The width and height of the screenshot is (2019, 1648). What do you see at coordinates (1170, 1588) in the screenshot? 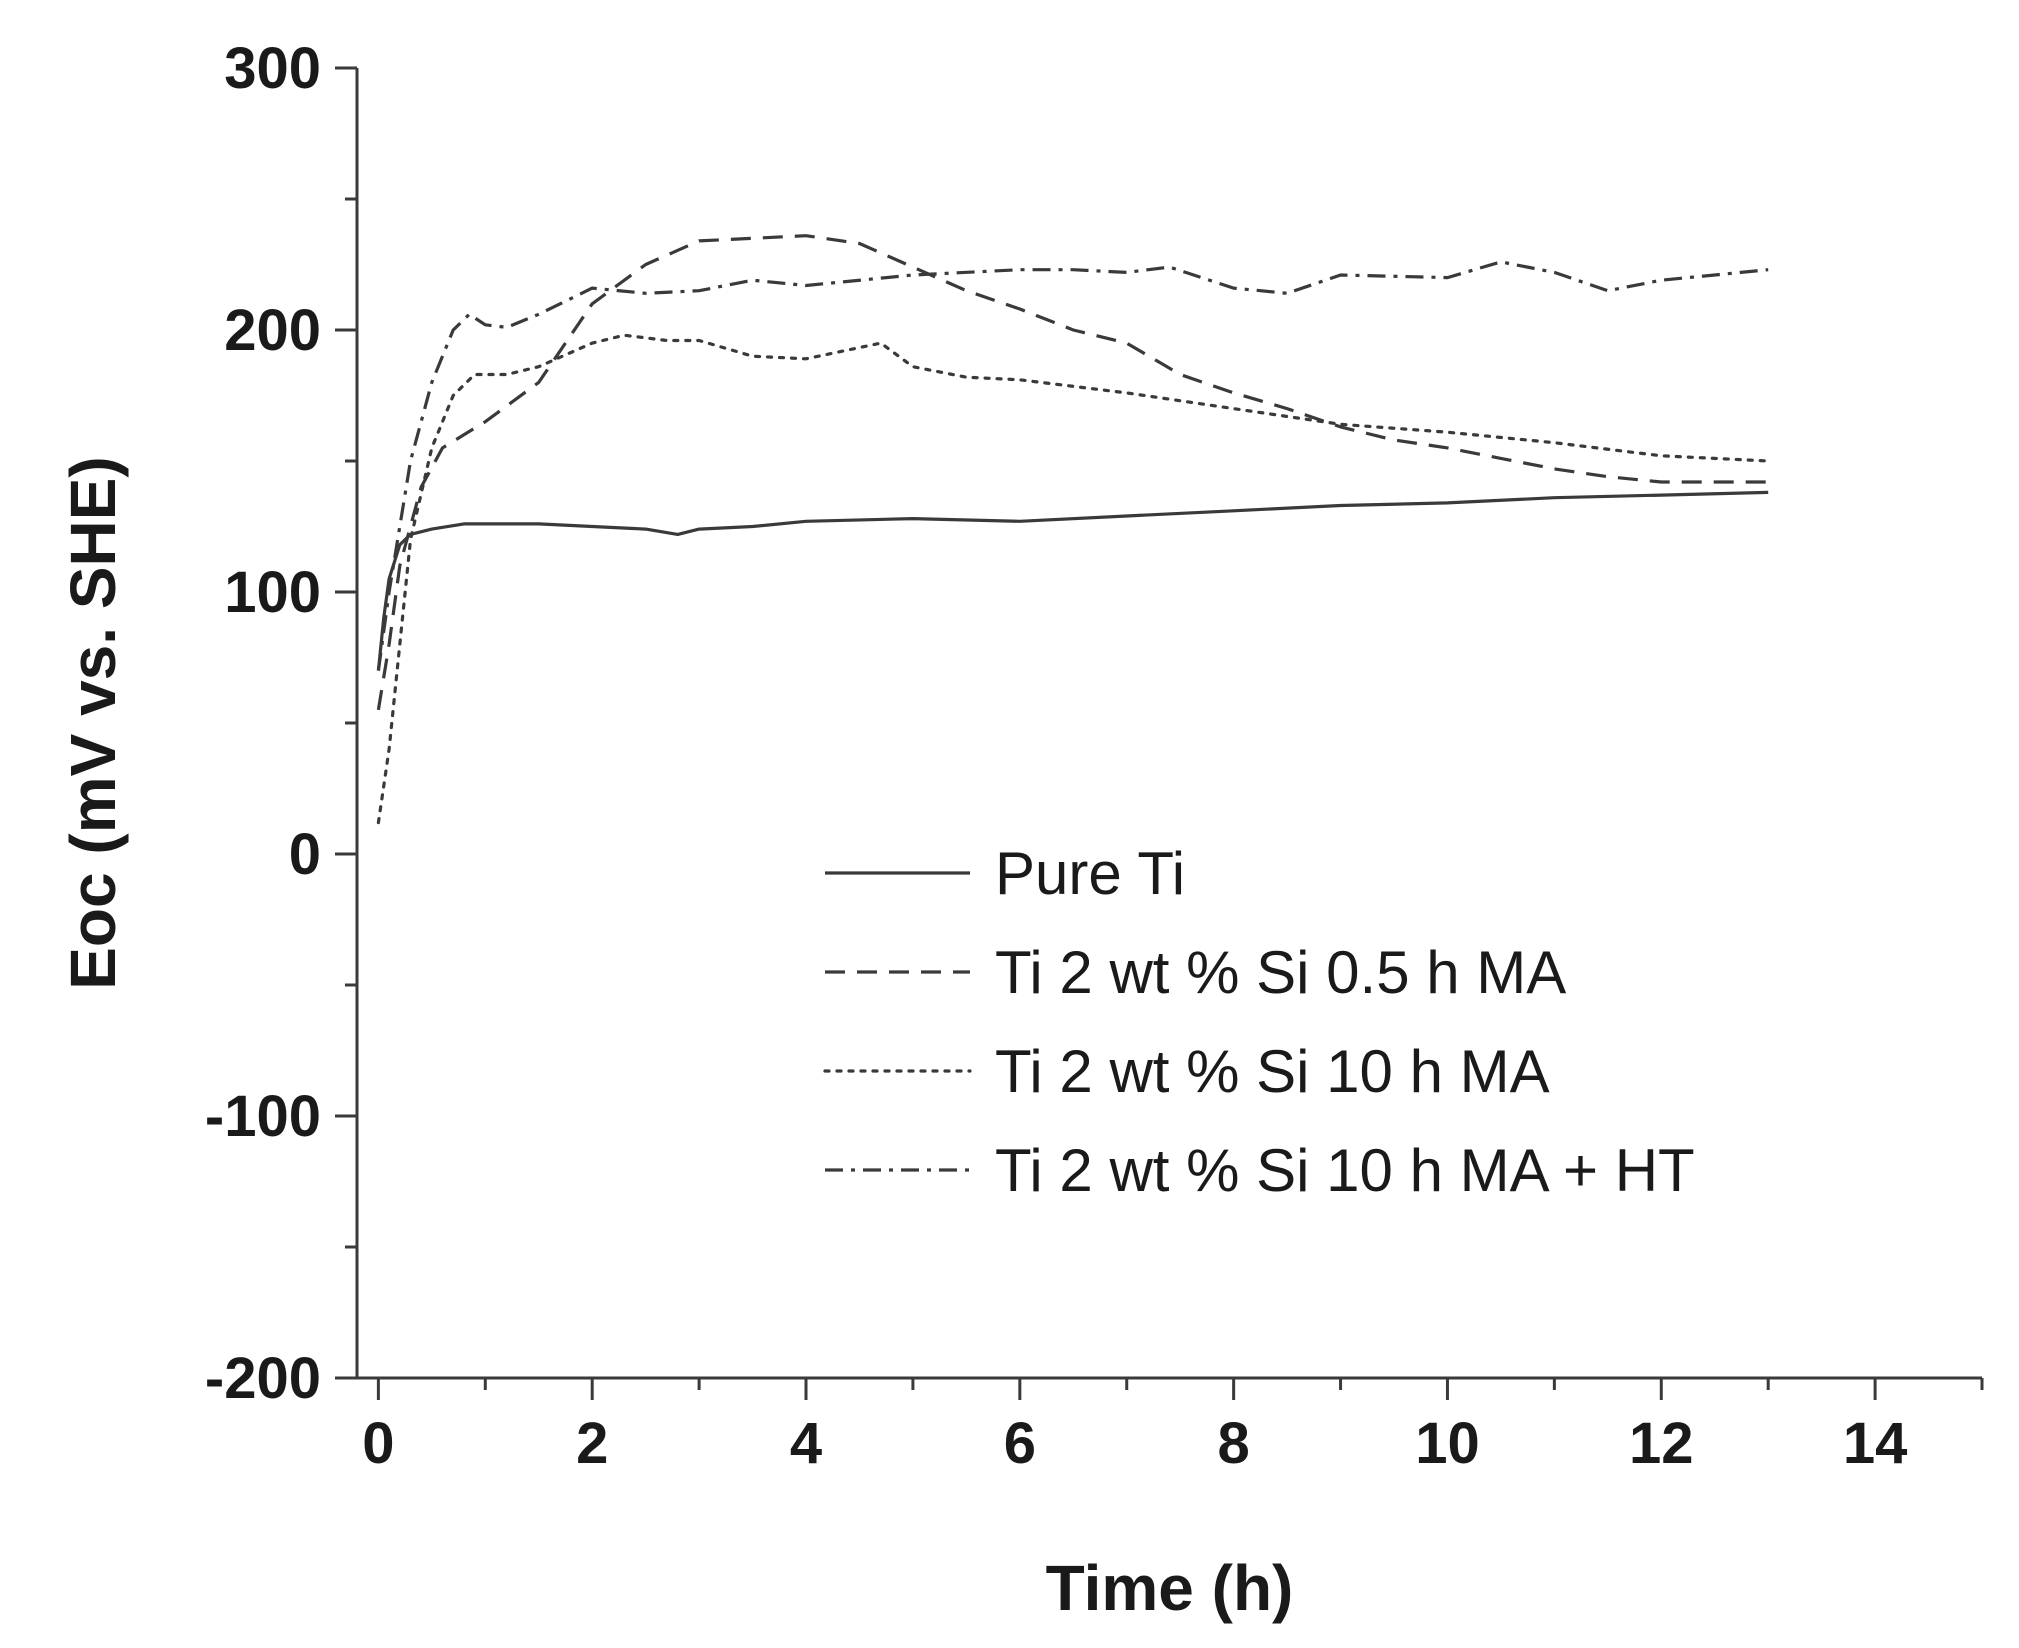
I see `x-axis-title: Time (h)` at bounding box center [1170, 1588].